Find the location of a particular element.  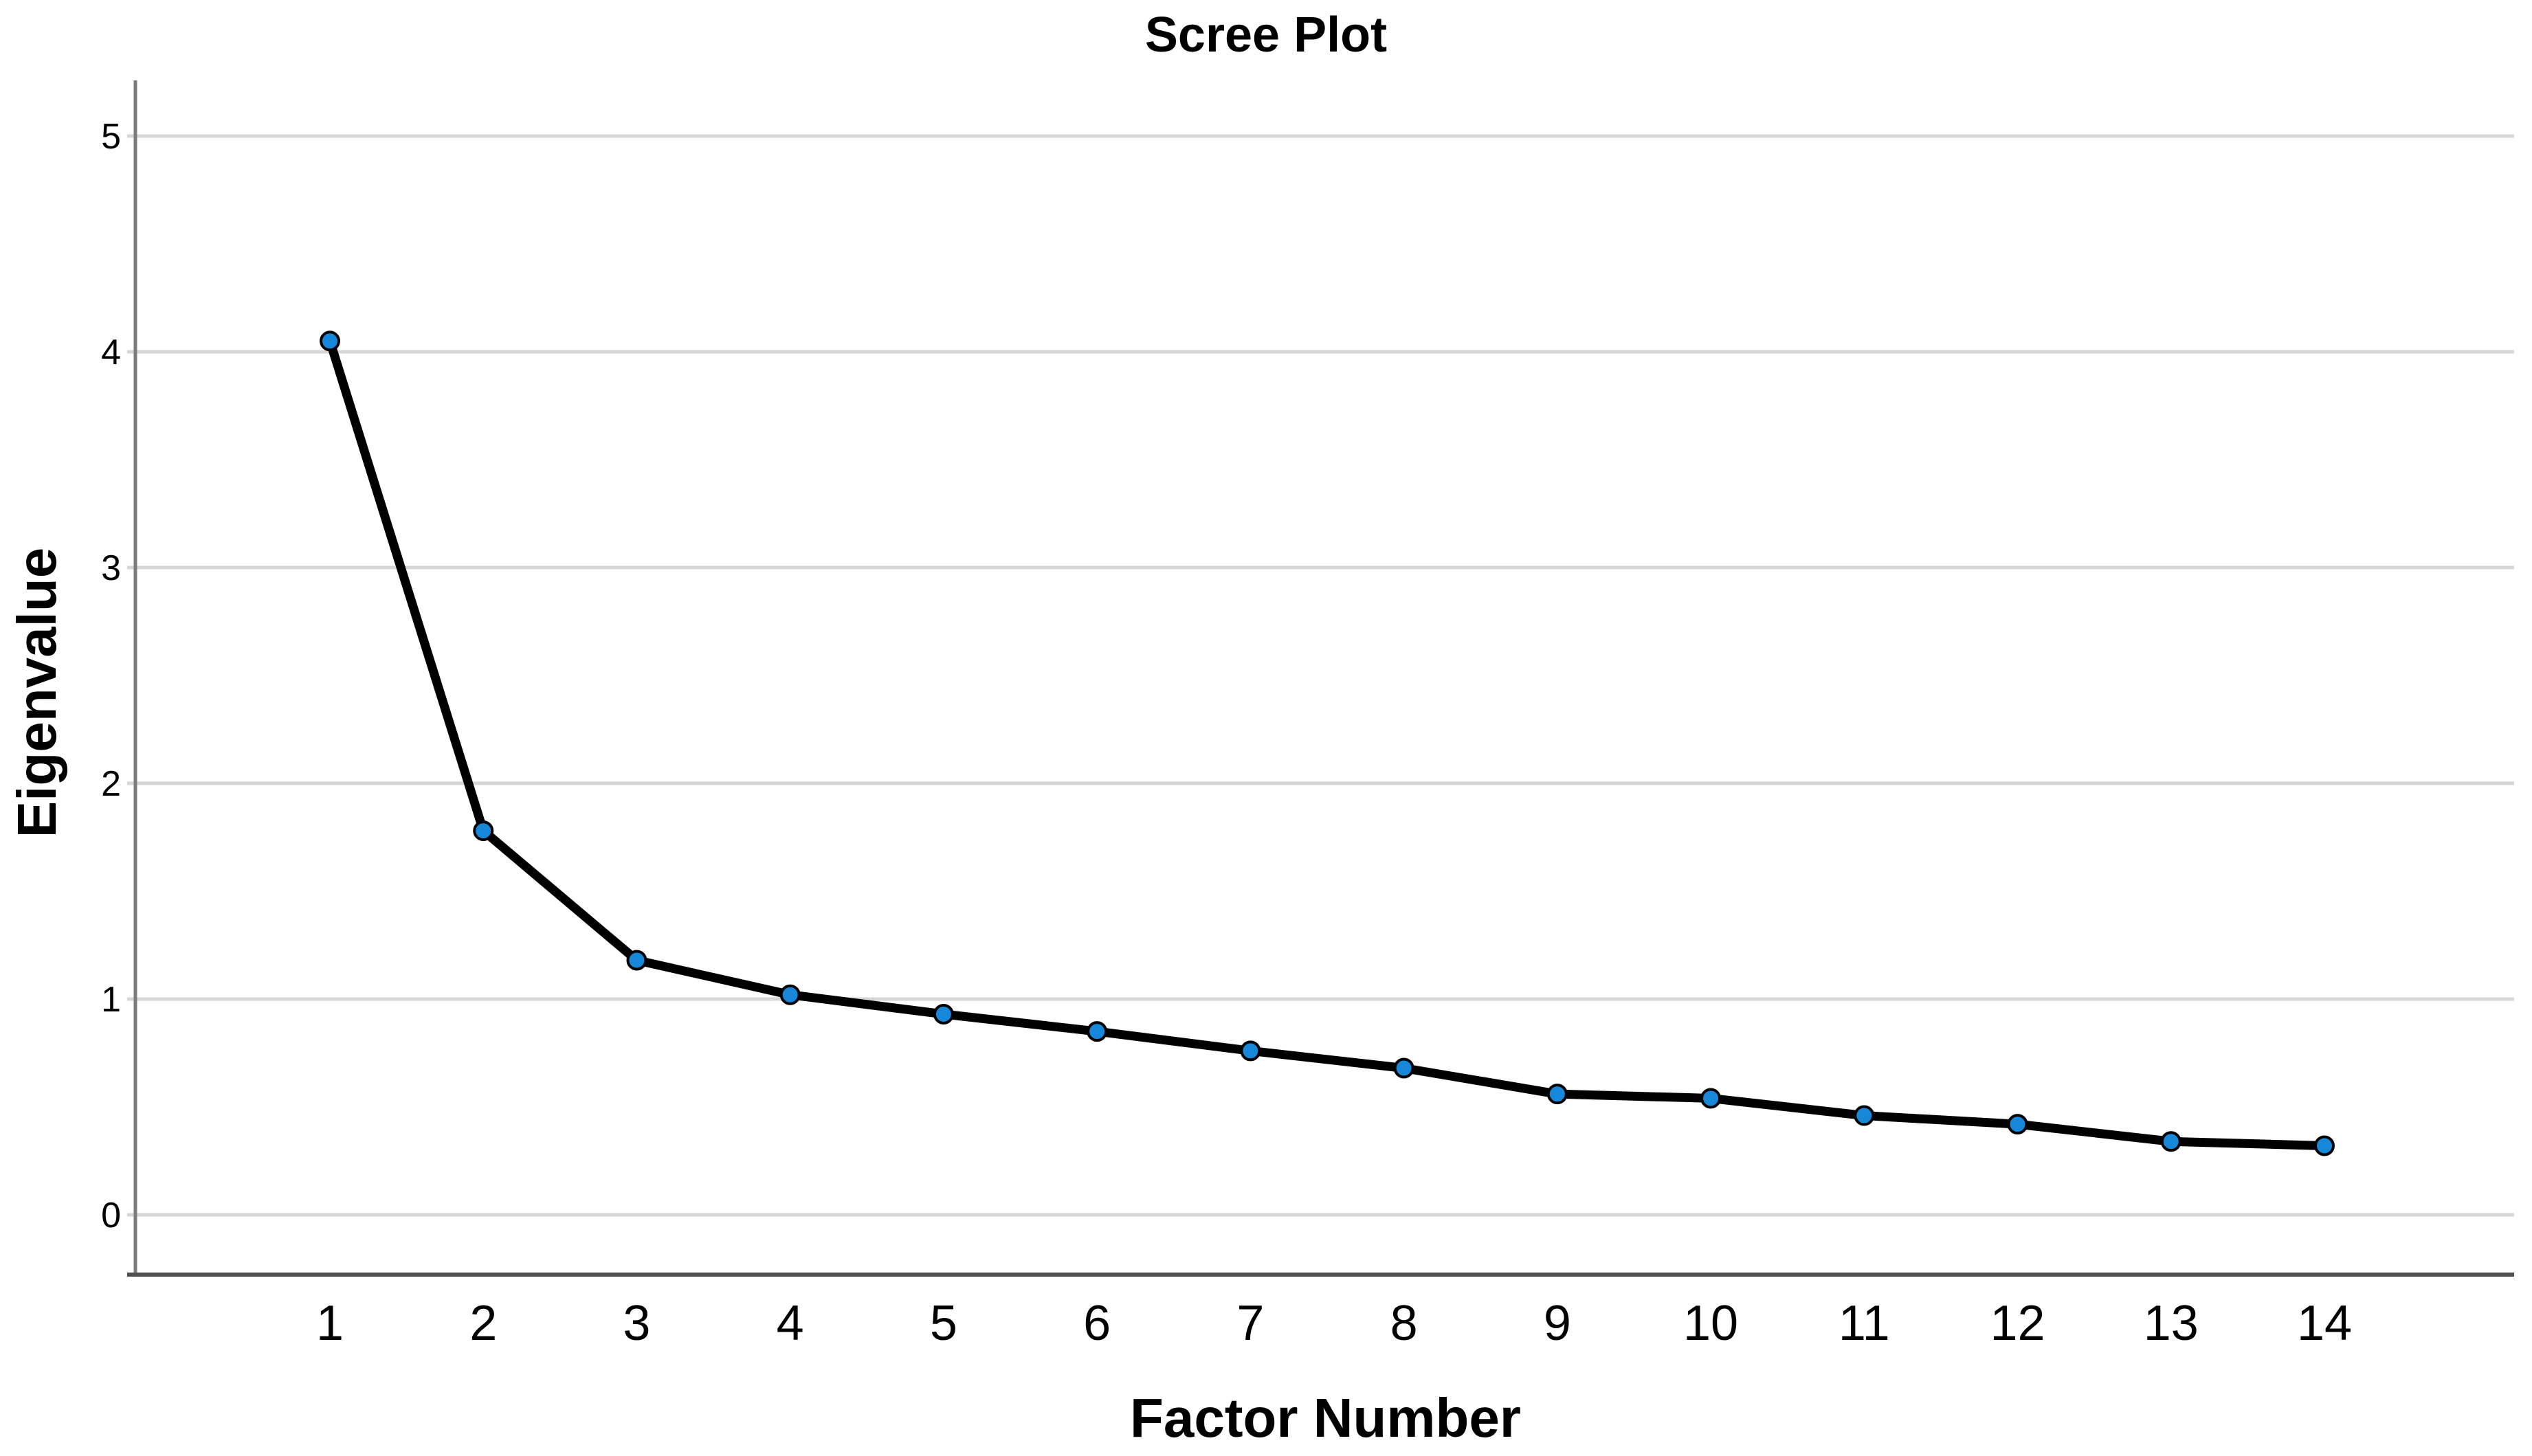

x-tick-label-1: 1 is located at coordinates (330, 1323).